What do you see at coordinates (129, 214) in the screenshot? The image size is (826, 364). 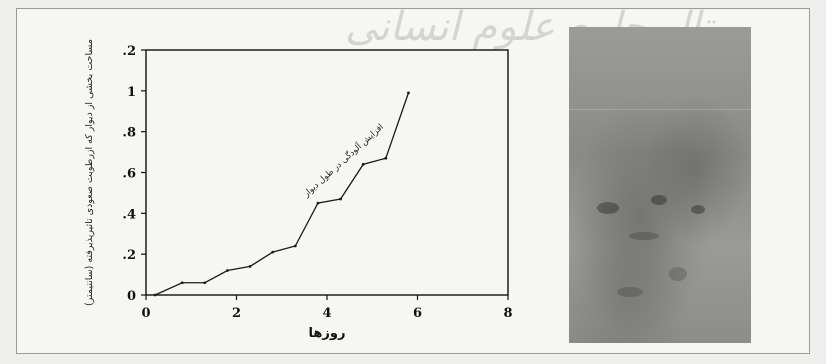 I see `y-tick-label: .4` at bounding box center [129, 214].